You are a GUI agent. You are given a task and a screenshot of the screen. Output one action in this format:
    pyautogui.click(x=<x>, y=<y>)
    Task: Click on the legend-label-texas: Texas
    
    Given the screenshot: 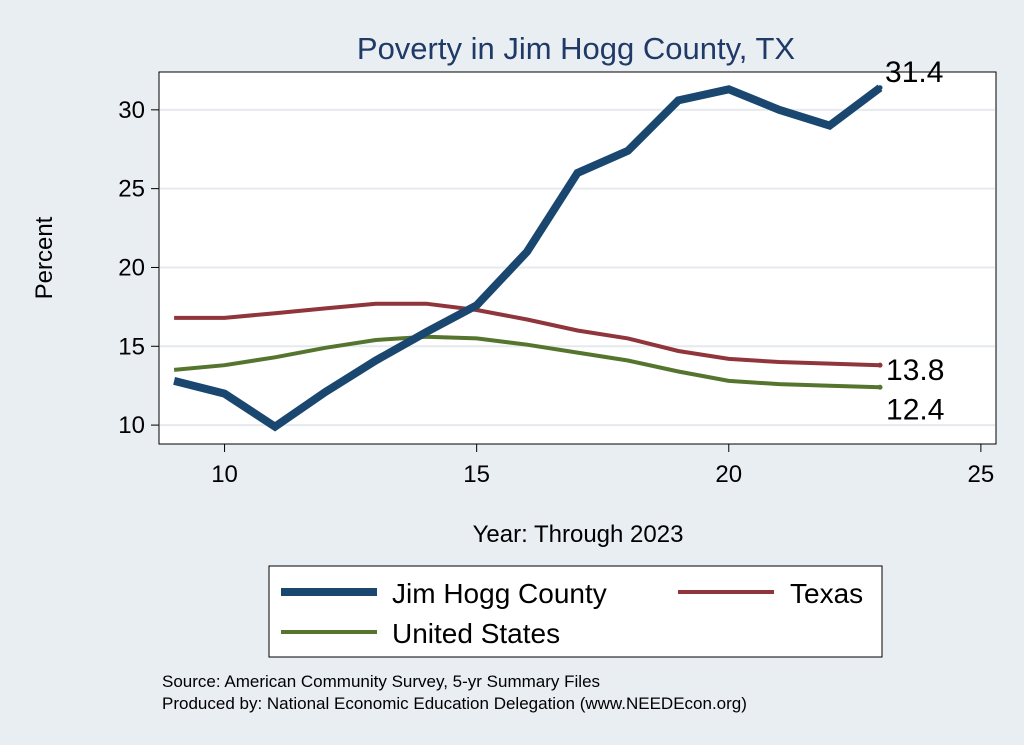 What is the action you would take?
    pyautogui.click(x=826, y=593)
    